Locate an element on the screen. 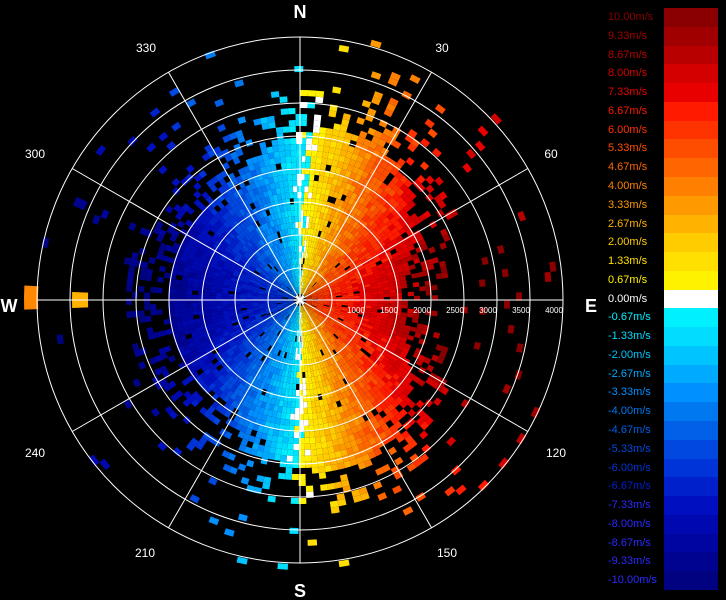 The image size is (726, 600). legend-label: 8.00m/s is located at coordinates (628, 73).